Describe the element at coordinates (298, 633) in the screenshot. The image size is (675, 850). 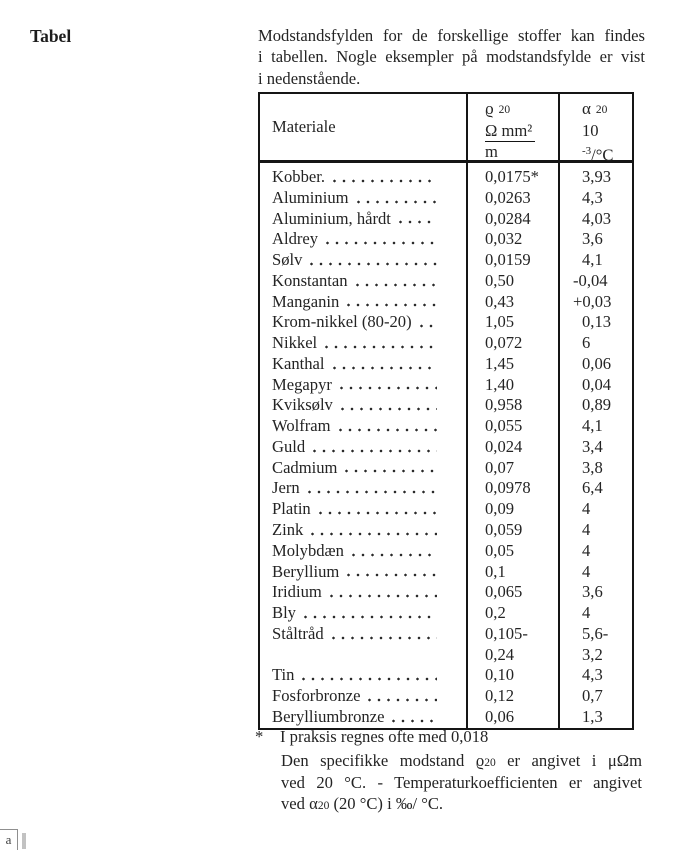
I see `material-name: Ståltråd` at that location.